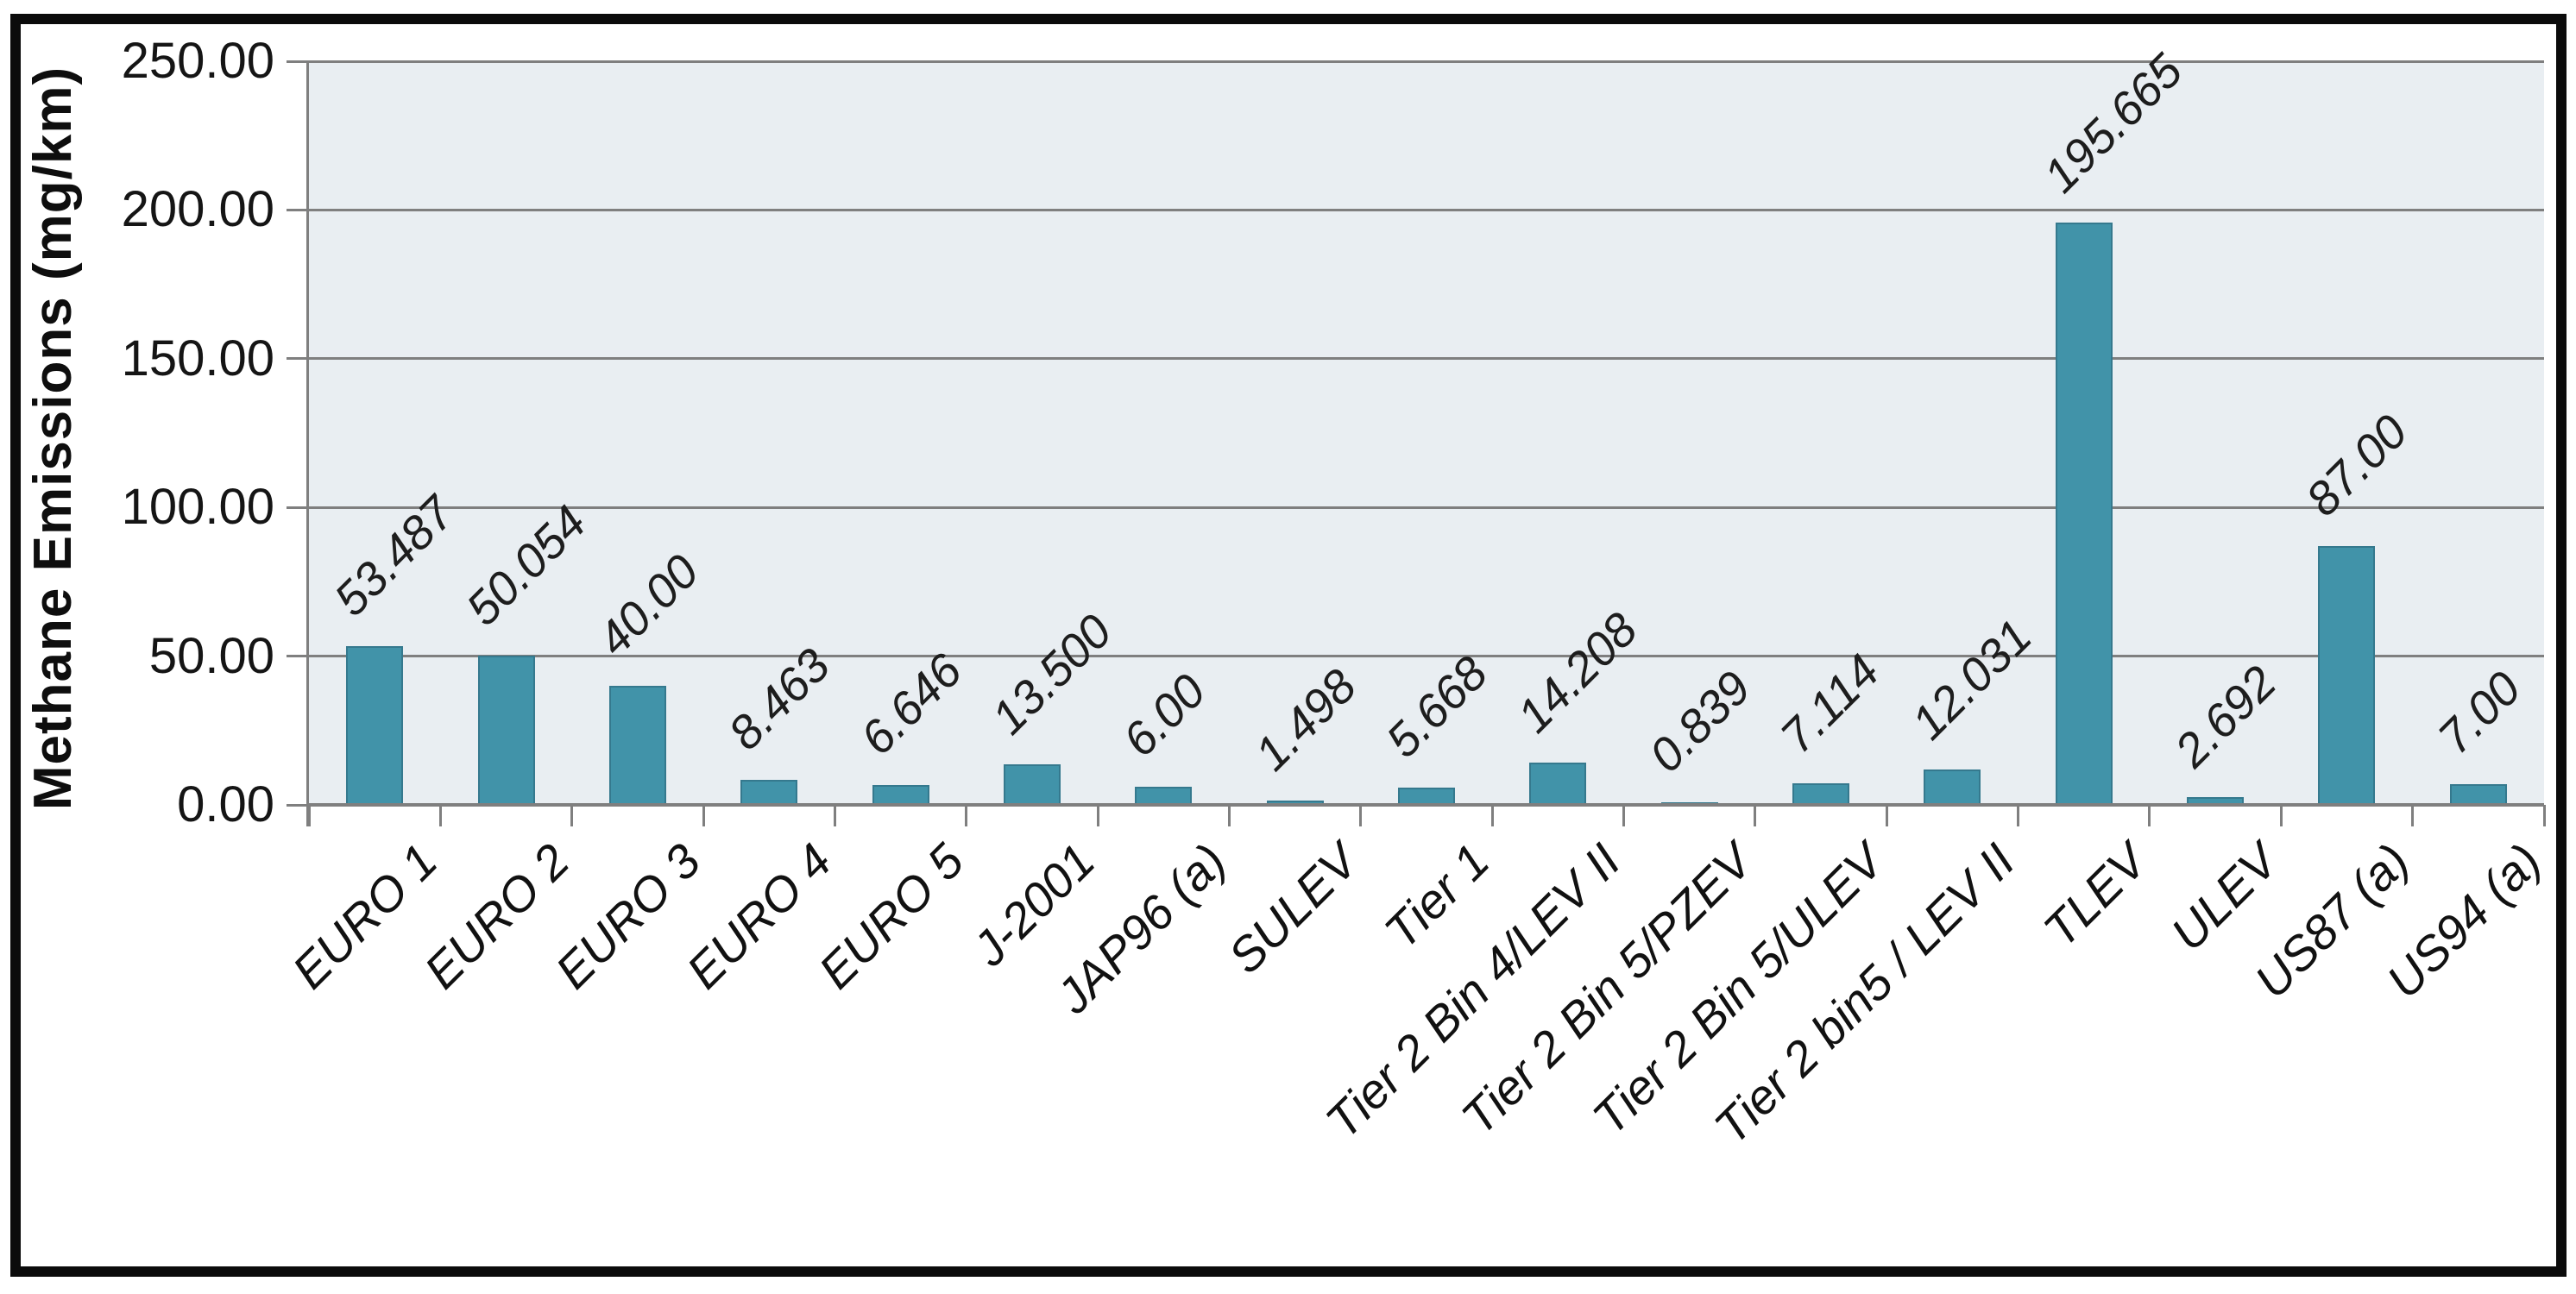  I want to click on bar-tier-2-bin-5-ulev, so click(1821, 794).